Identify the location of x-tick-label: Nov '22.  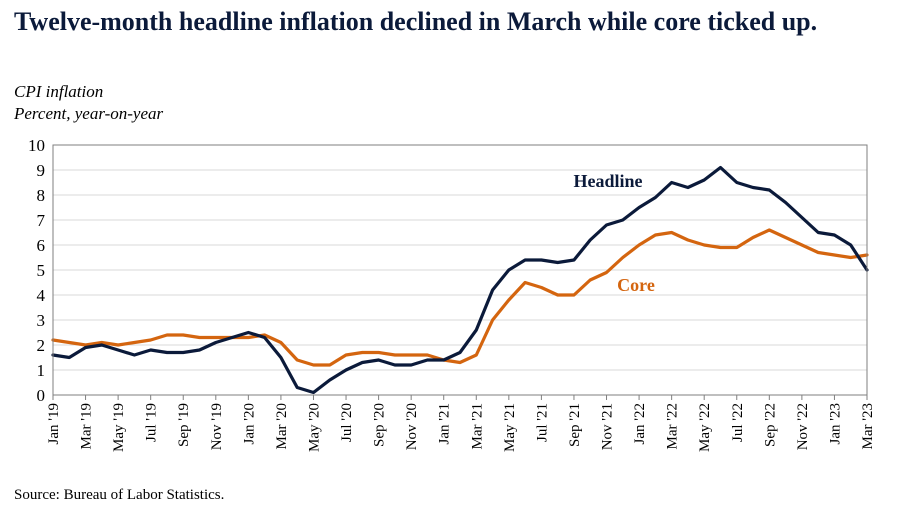
(803, 426).